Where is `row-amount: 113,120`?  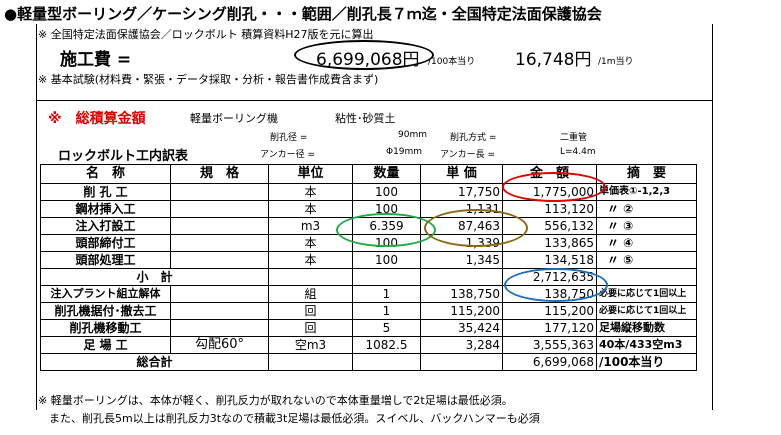 row-amount: 113,120 is located at coordinates (549, 209).